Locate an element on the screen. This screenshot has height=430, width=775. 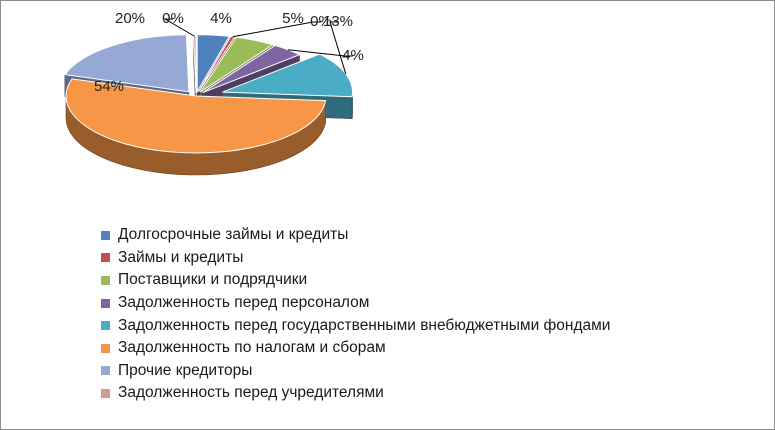
legend-label-3: Задолженность перед персоналом is located at coordinates (244, 303).